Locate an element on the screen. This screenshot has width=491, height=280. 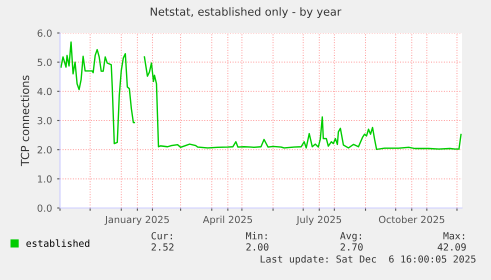
y-tick-label: 0.0 is located at coordinates (45, 208).